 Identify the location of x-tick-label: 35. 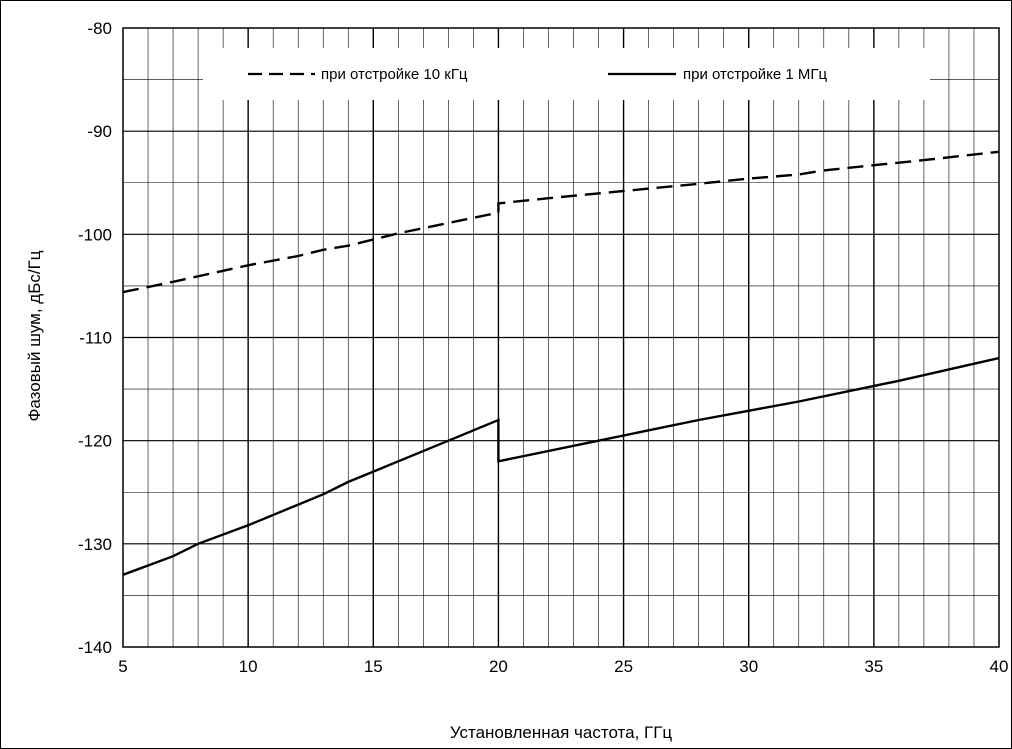
(873, 666).